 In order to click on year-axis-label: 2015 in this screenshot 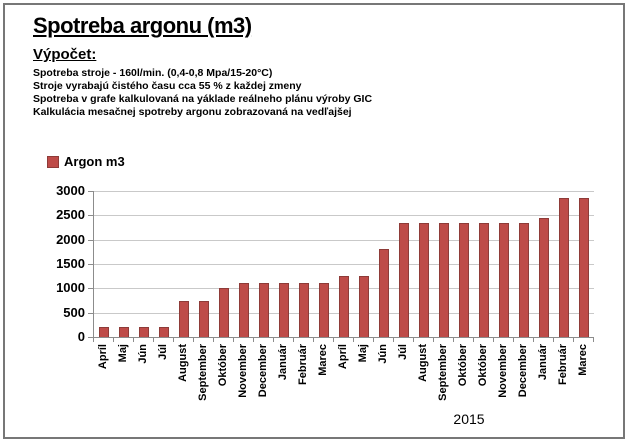, I will do `click(469, 419)`.